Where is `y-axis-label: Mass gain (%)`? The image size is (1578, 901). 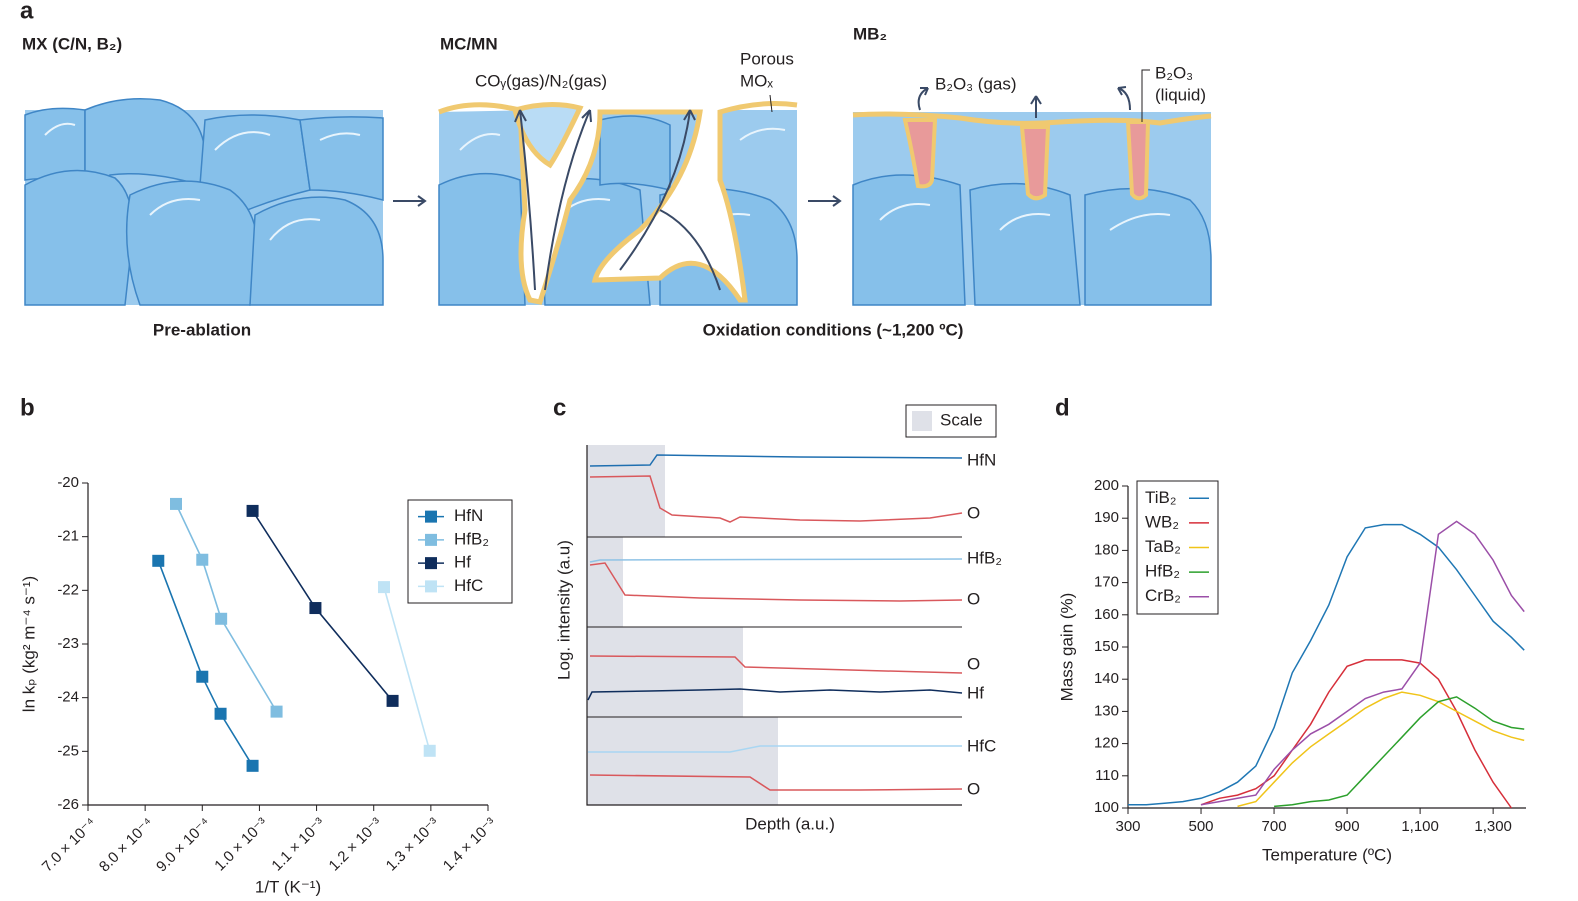 y-axis-label: Mass gain (%) is located at coordinates (1066, 647).